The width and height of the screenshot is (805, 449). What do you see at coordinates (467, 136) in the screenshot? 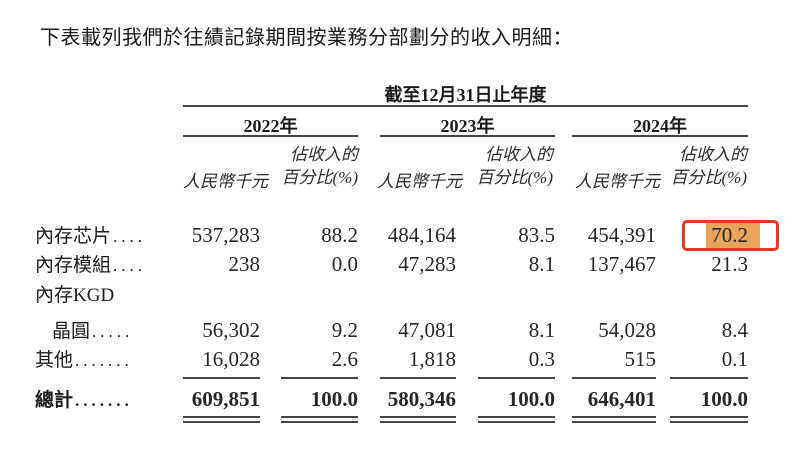
I see `year-rule-2023` at bounding box center [467, 136].